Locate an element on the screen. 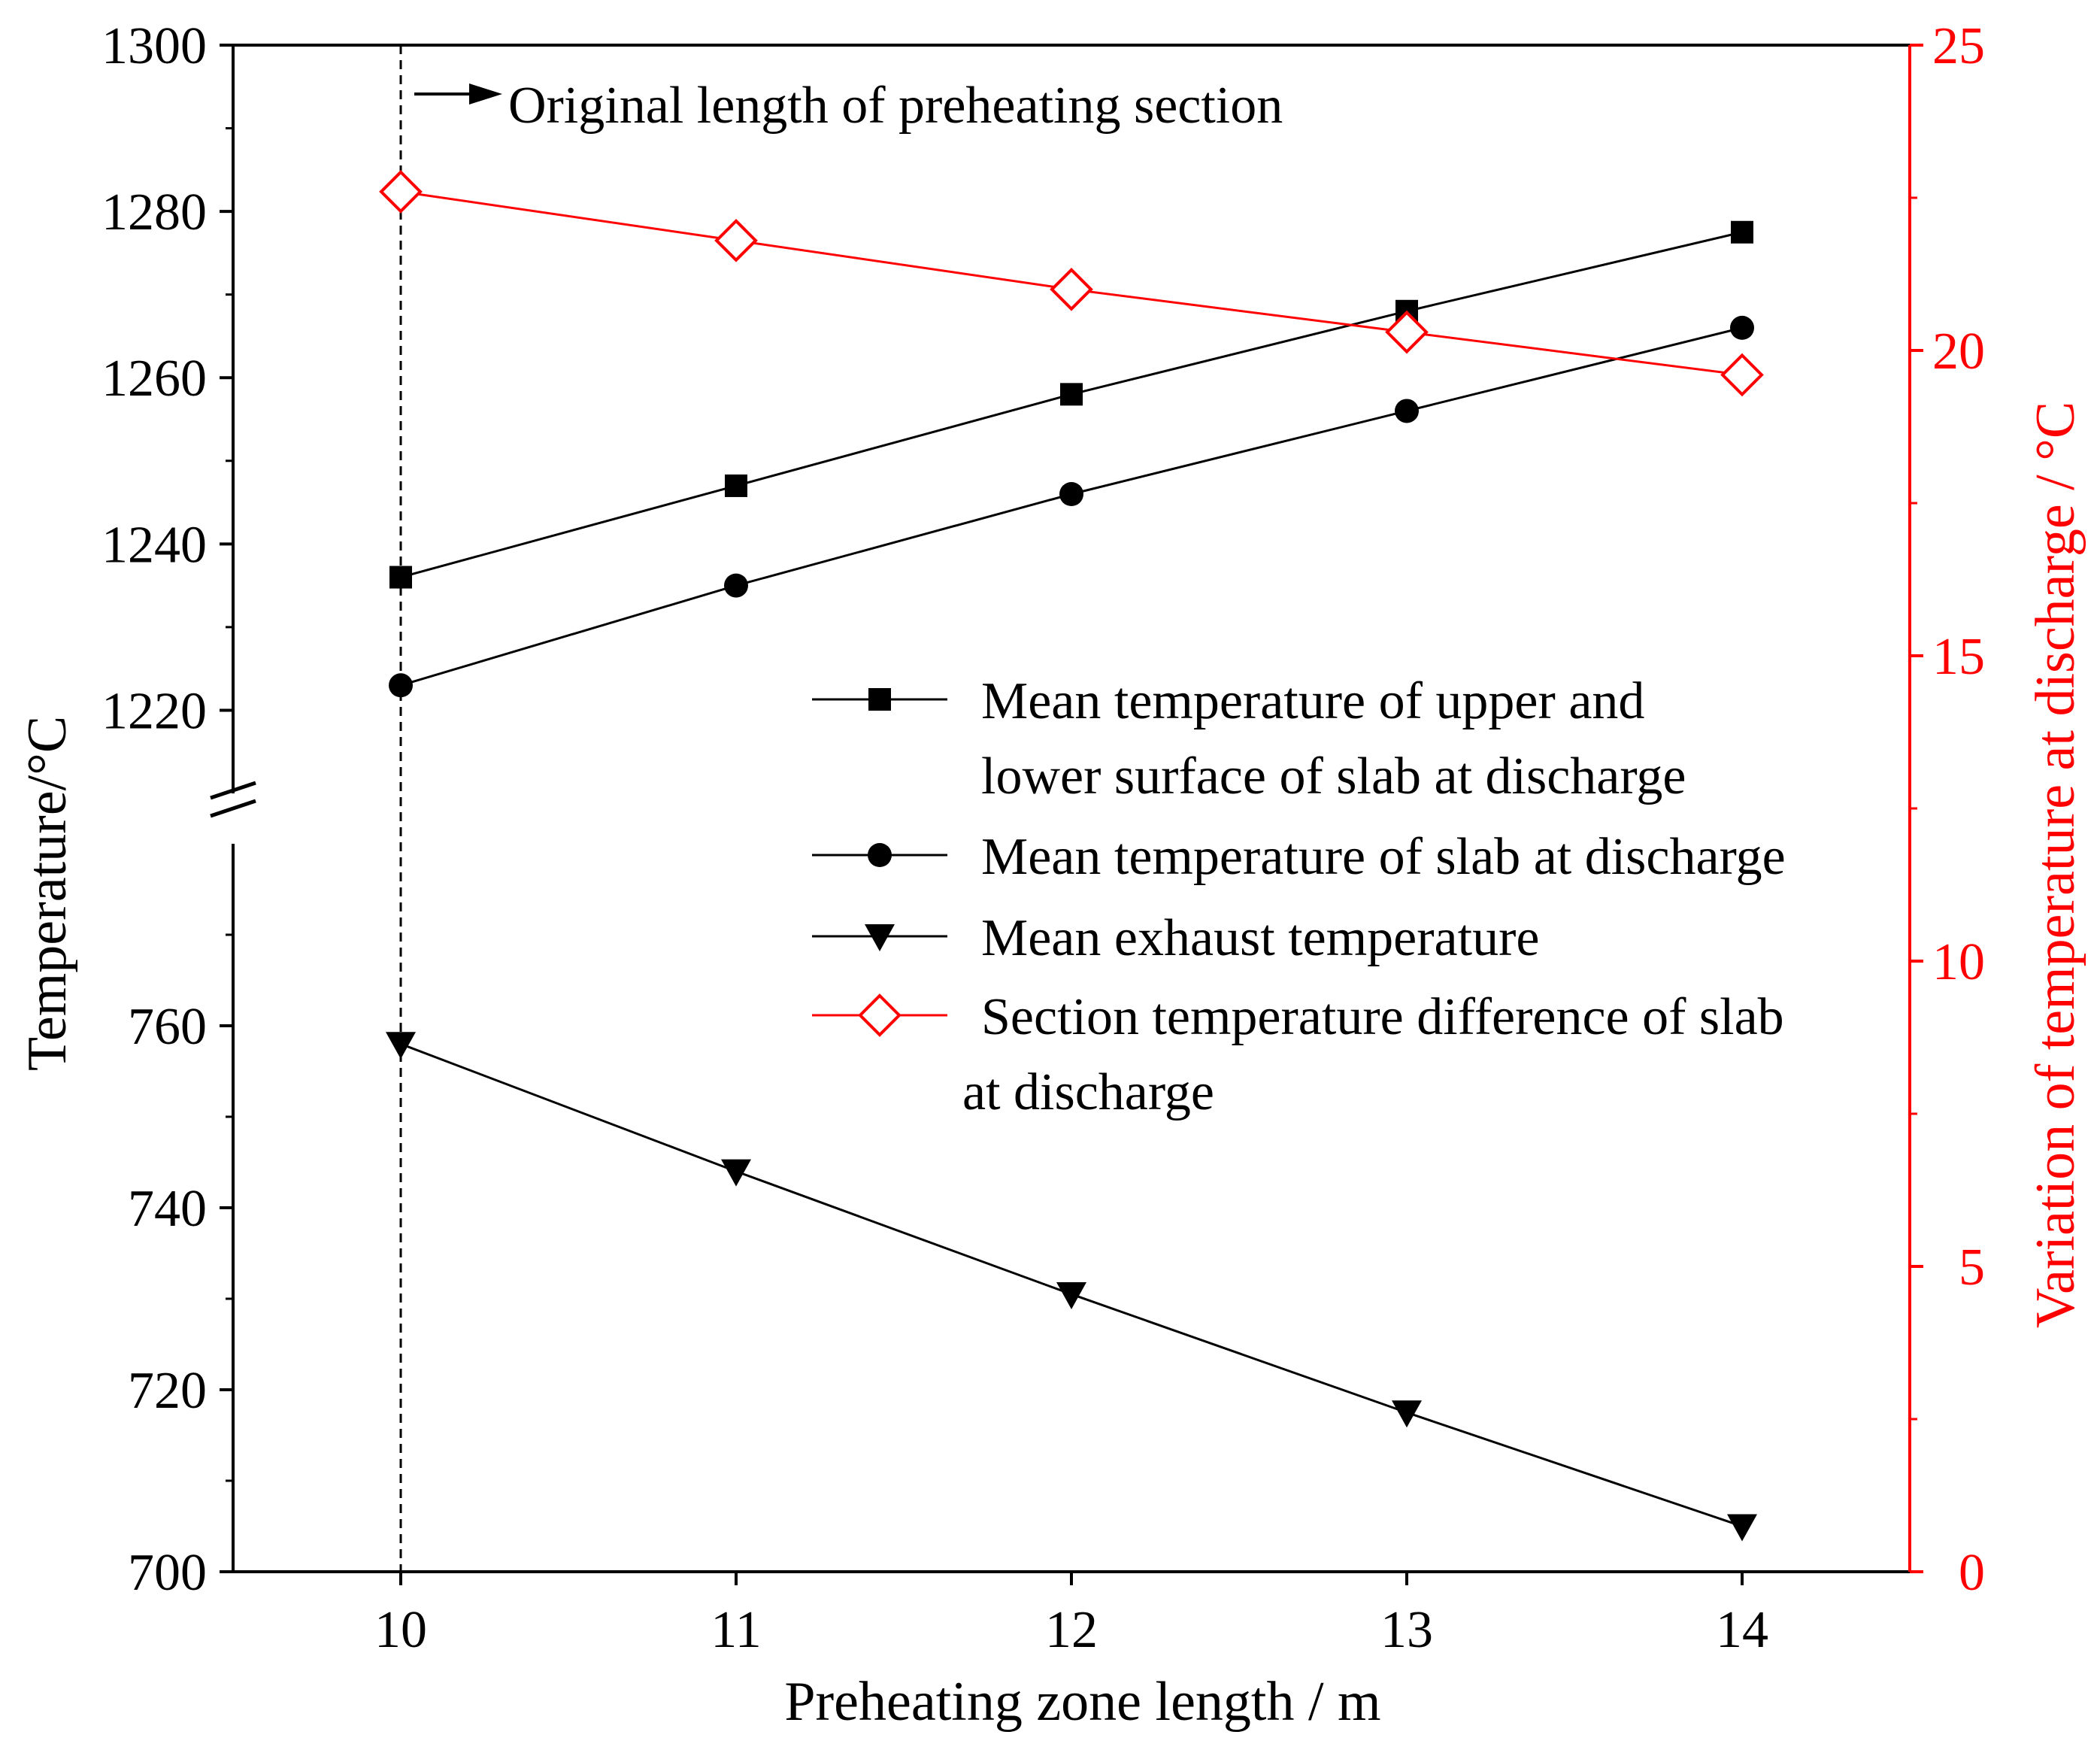 The image size is (2100, 1759). x-tick-label: 13 is located at coordinates (1406, 1630).